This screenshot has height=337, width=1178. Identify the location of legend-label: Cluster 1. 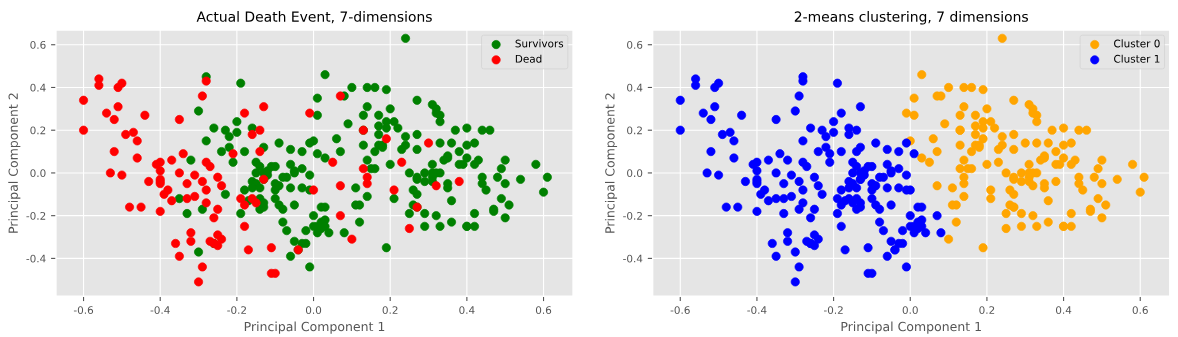
(1137, 58).